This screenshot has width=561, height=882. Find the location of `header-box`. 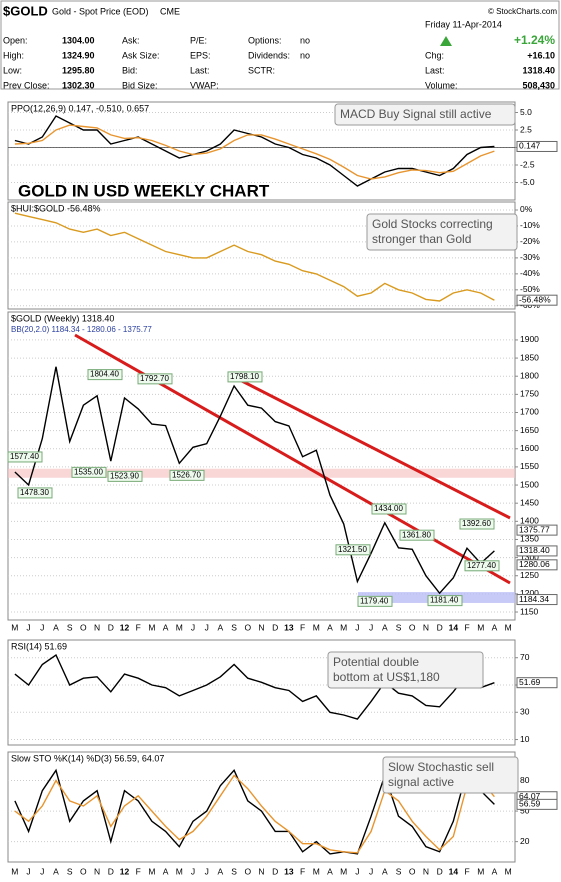

header-box is located at coordinates (280, 45).